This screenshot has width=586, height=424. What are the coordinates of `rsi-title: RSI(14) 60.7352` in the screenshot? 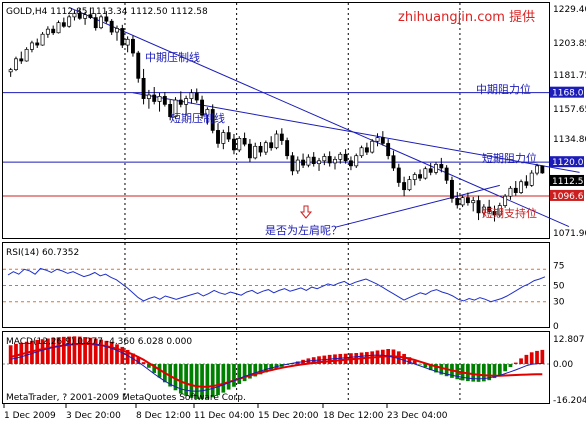 It's located at (42, 253).